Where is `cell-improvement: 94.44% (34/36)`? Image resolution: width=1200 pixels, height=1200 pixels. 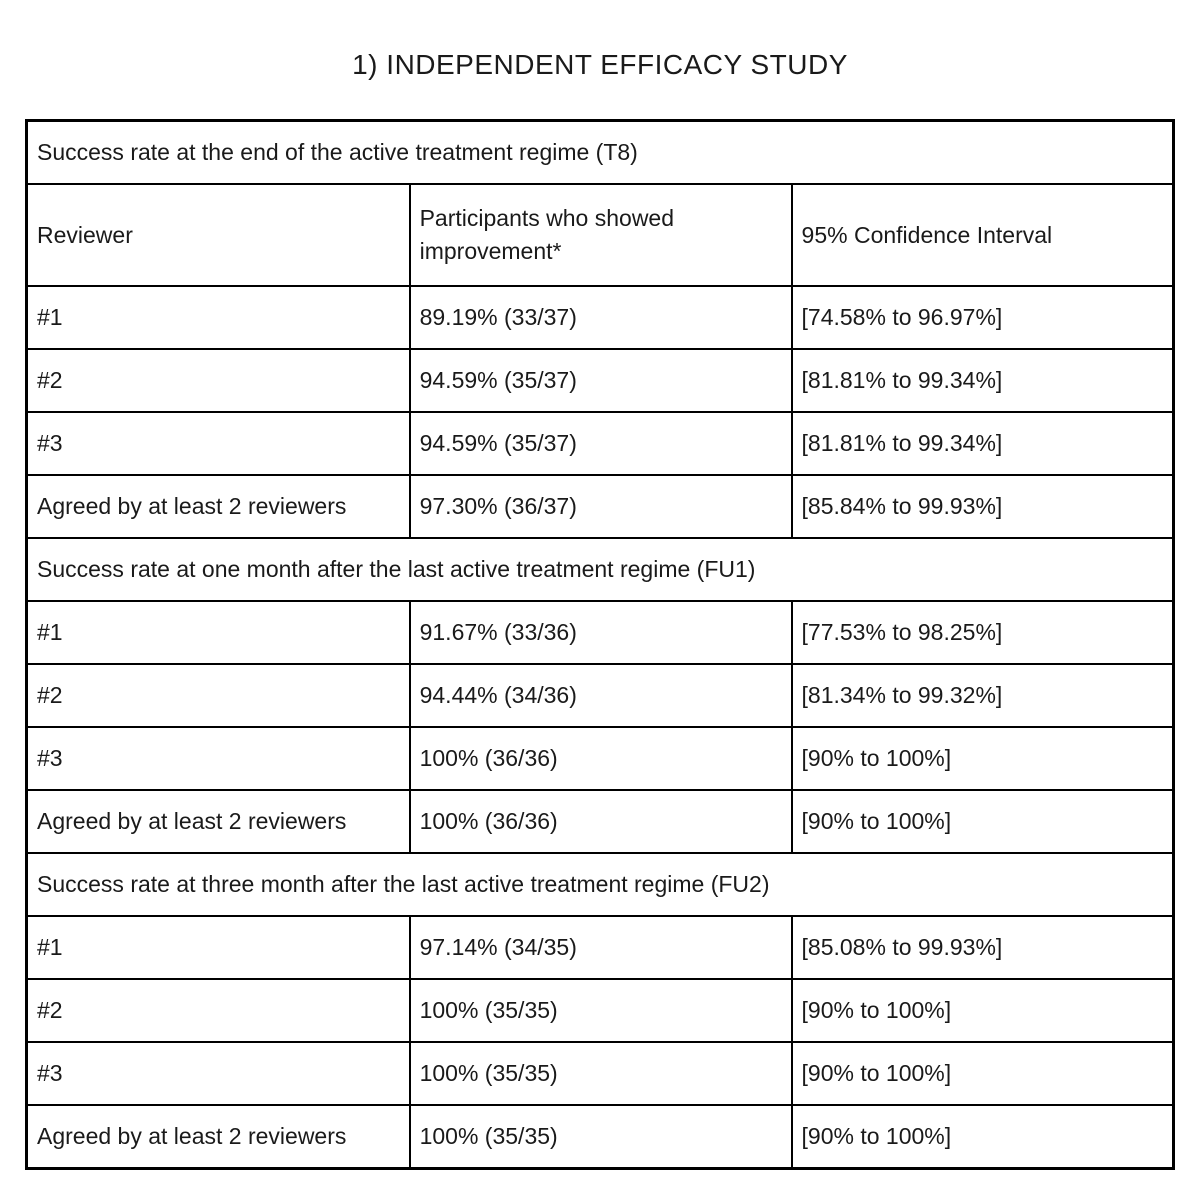
cell-improvement: 94.44% (34/36) is located at coordinates (600, 695).